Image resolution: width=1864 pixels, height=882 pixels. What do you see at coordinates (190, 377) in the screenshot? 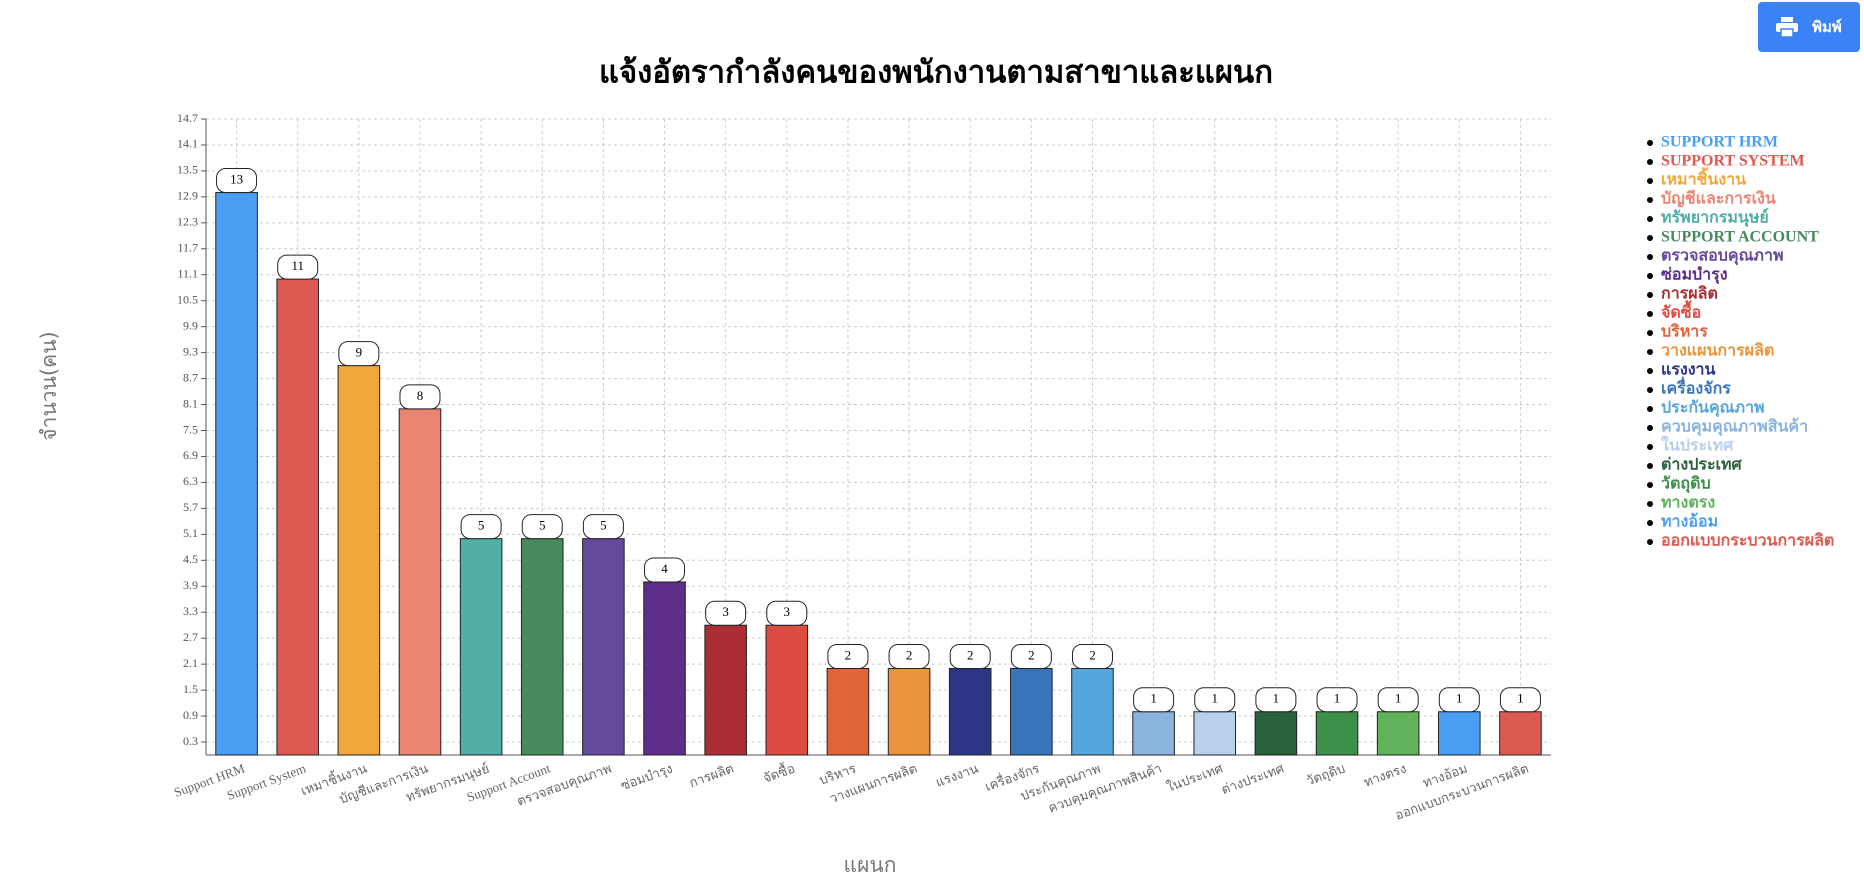
I see `y-tick-label: 8.7` at bounding box center [190, 377].